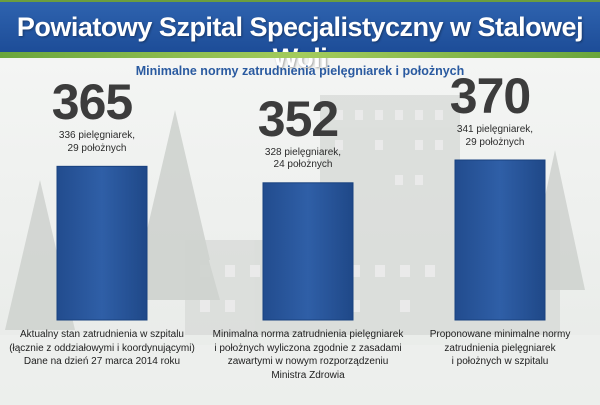 This screenshot has width=600, height=405. What do you see at coordinates (298, 118) in the screenshot?
I see `bar-value-label-2: 352` at bounding box center [298, 118].